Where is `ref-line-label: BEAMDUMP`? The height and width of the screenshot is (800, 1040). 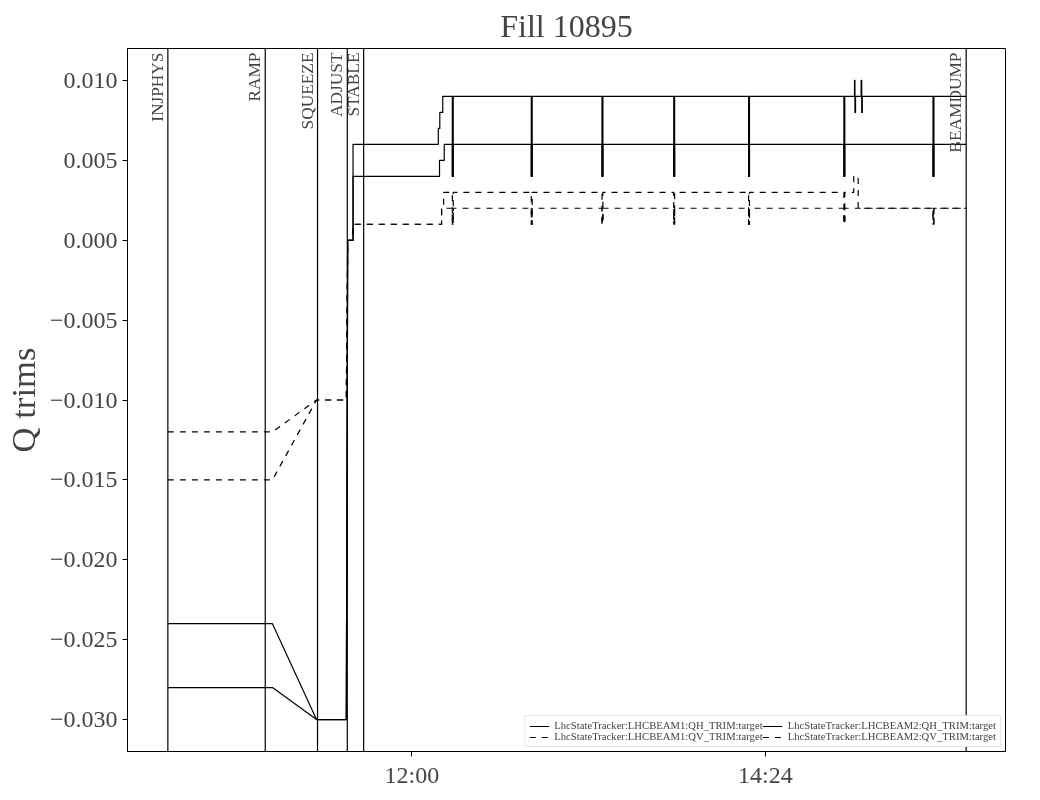
ref-line-label: BEAMDUMP is located at coordinates (956, 102).